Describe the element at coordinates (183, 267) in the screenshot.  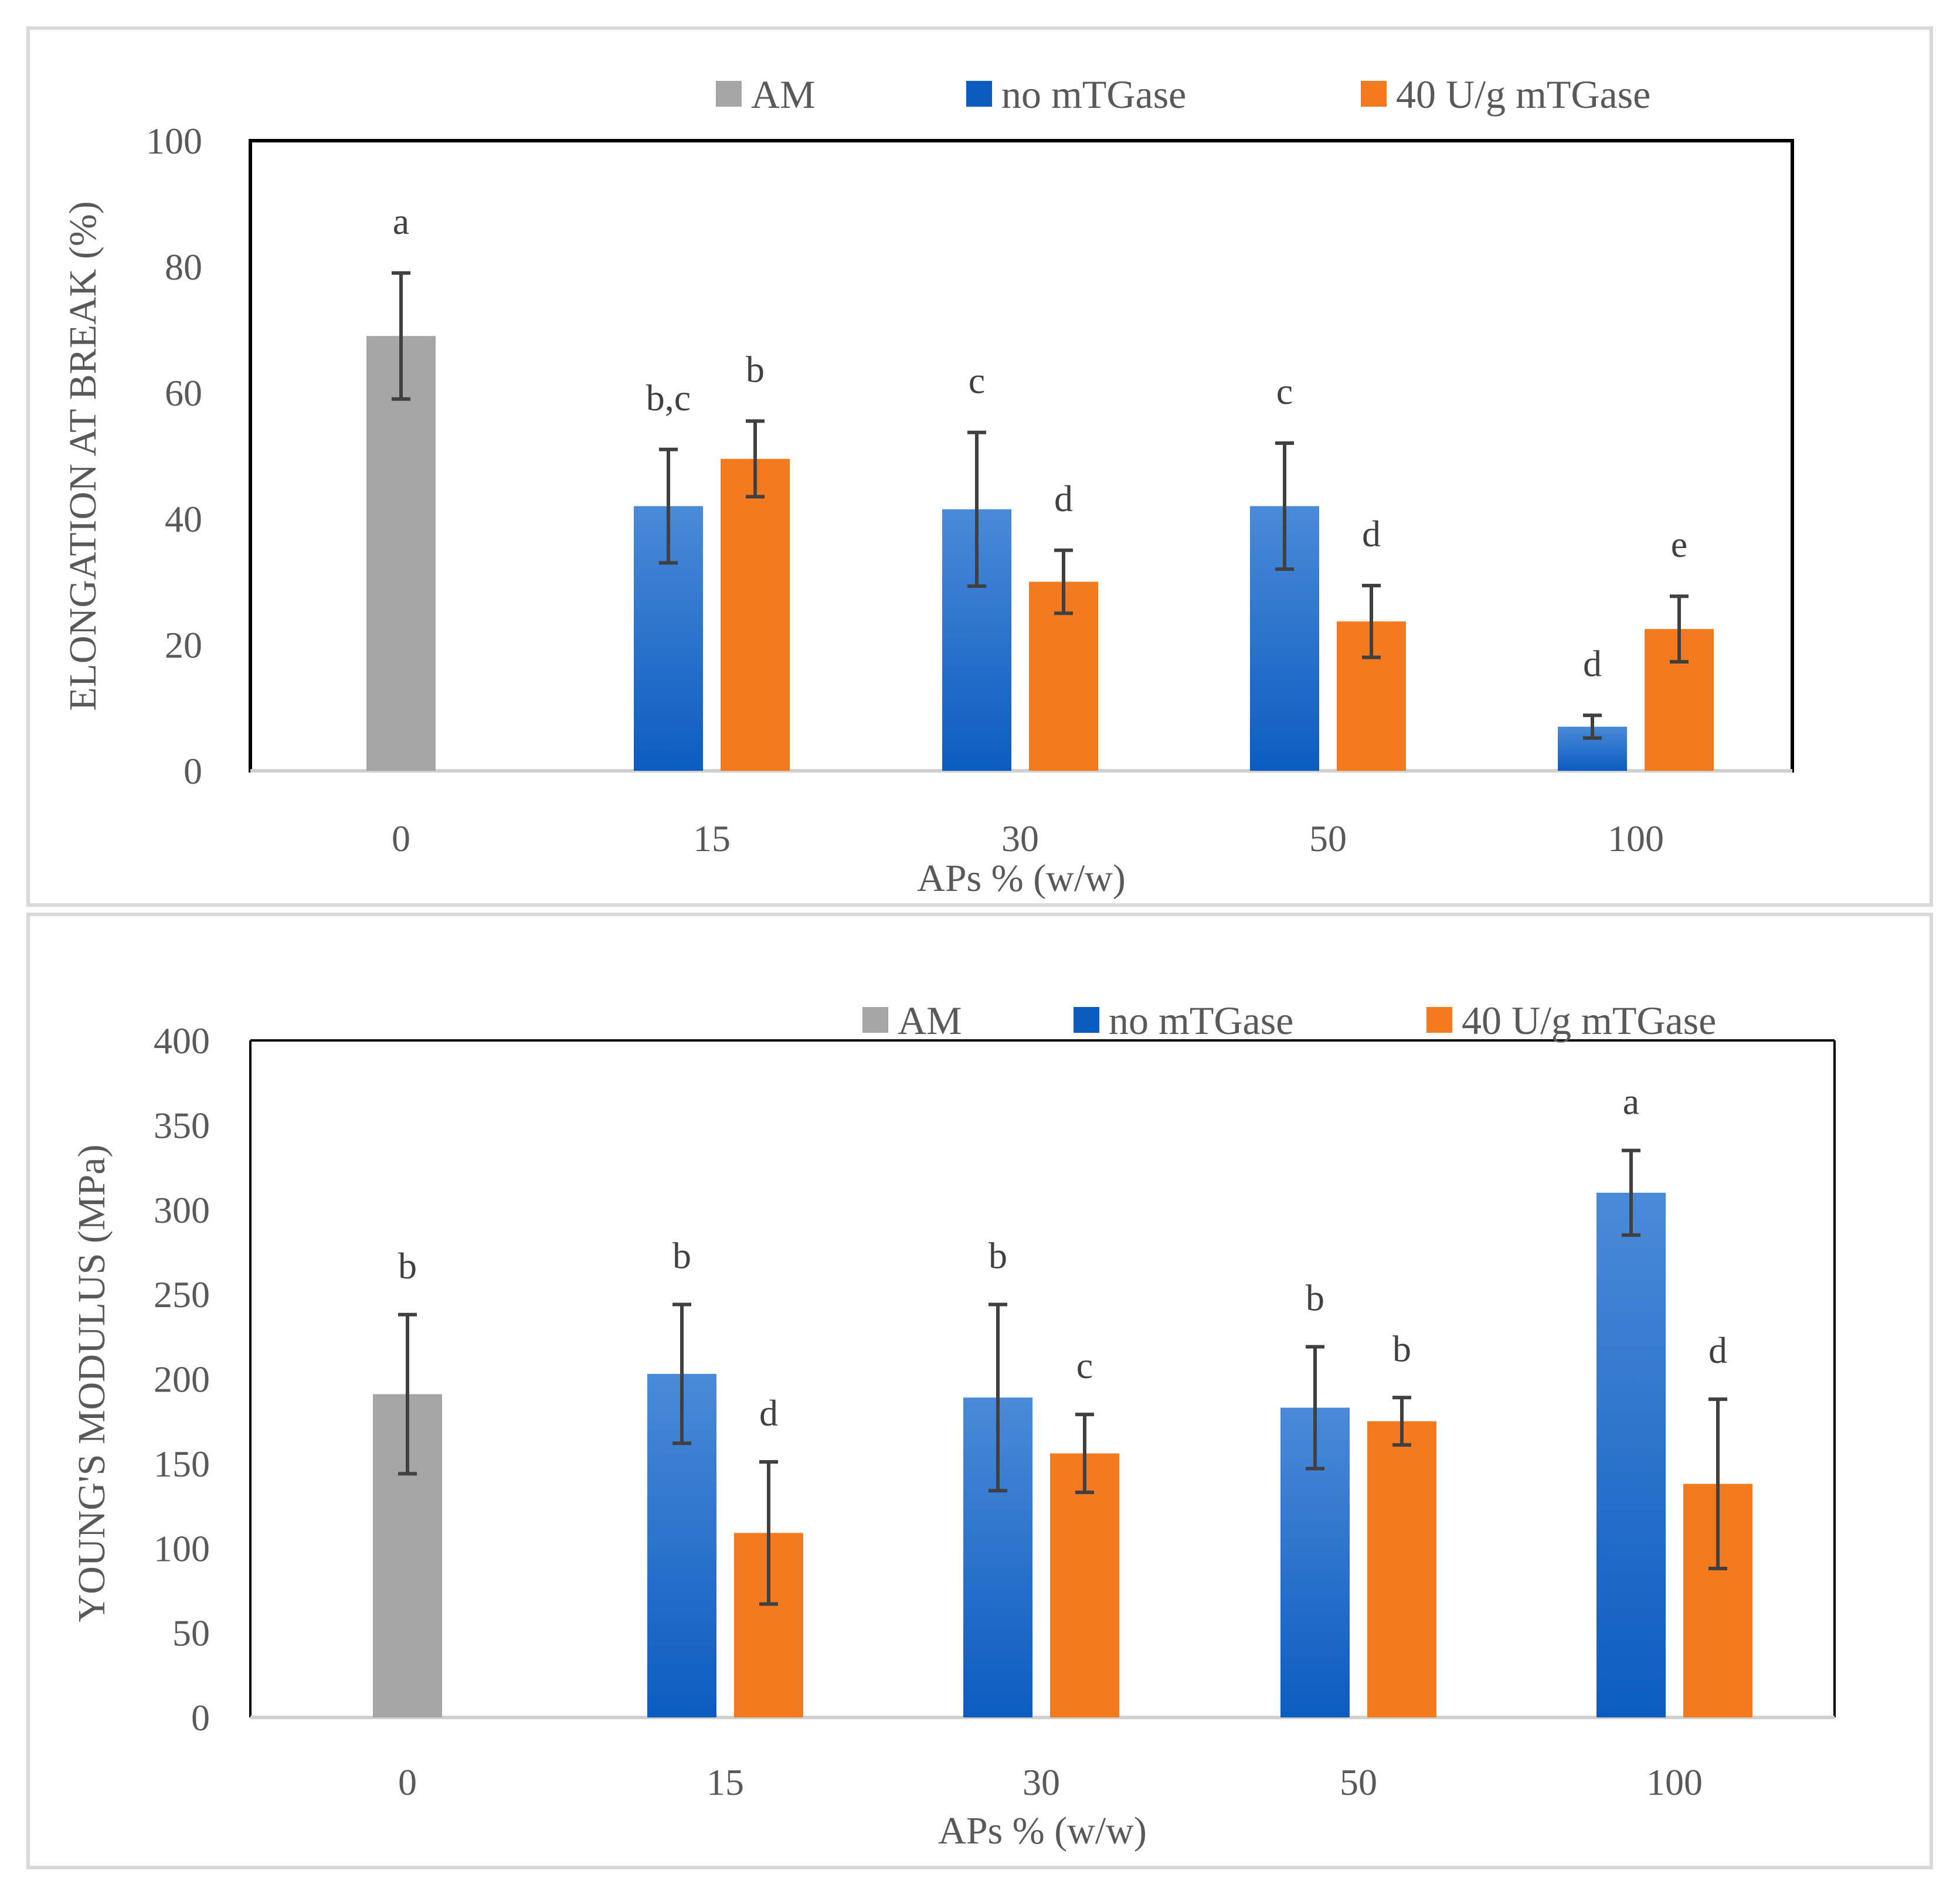
I see `y-tick-label: 80` at that location.